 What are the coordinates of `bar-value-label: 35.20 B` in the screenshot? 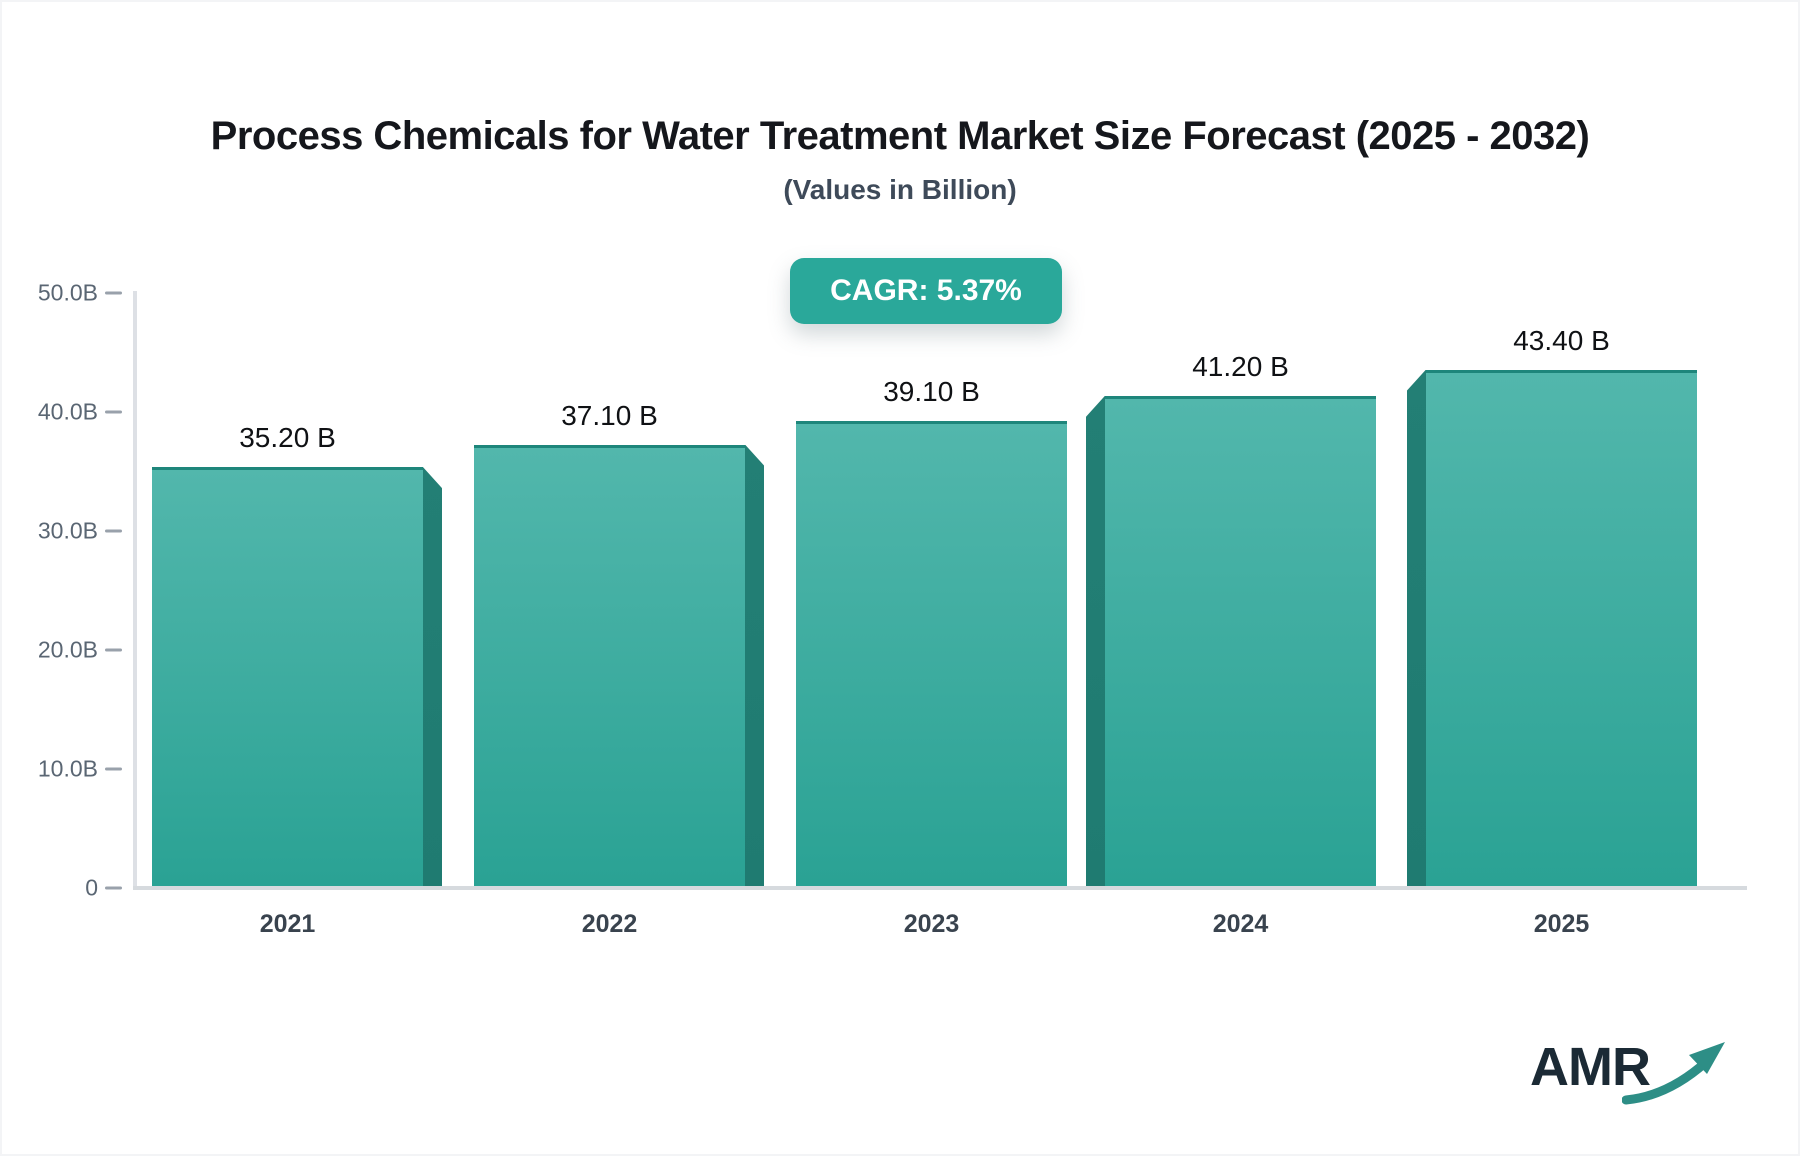 It's located at (287, 438).